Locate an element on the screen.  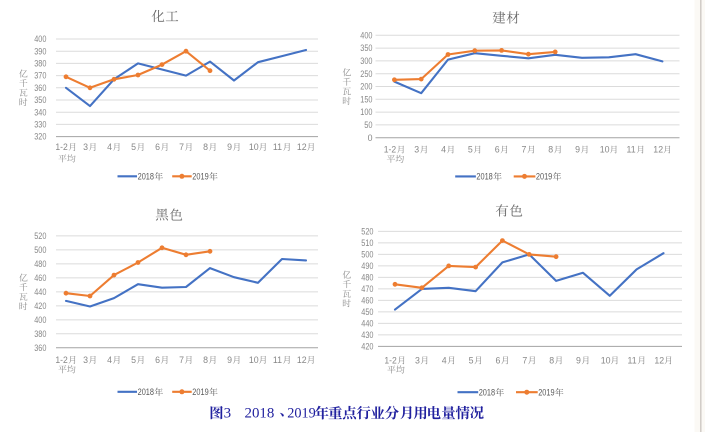
svg-text: 470 is located at coordinates (367, 289).